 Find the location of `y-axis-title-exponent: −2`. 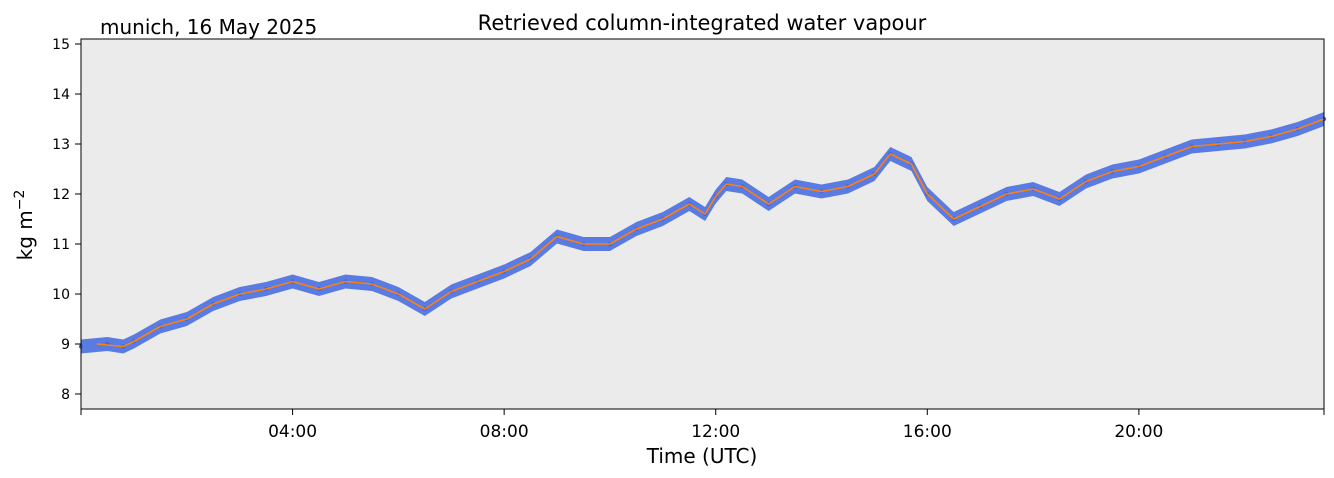

y-axis-title-exponent: −2 is located at coordinates (20, 200).